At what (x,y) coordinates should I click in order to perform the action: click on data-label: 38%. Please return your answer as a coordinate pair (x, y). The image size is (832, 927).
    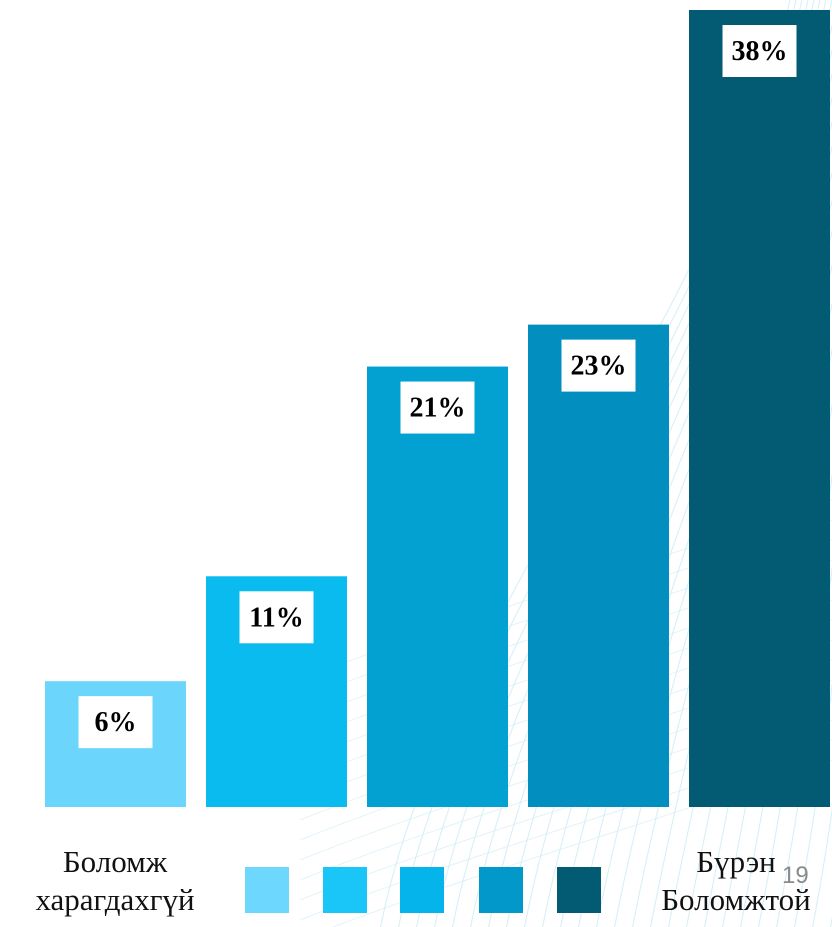
    Looking at the image, I should click on (760, 51).